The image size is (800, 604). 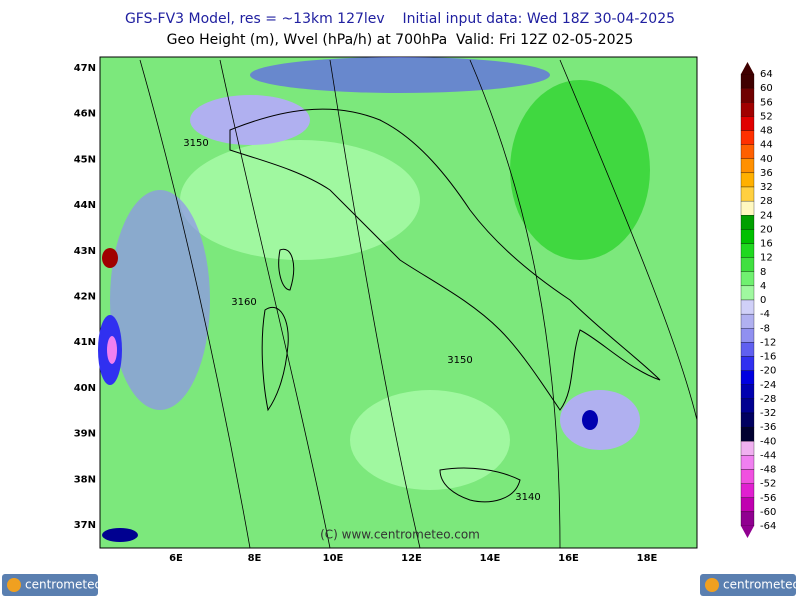 What do you see at coordinates (85, 342) in the screenshot?
I see `lat-label: 41N` at bounding box center [85, 342].